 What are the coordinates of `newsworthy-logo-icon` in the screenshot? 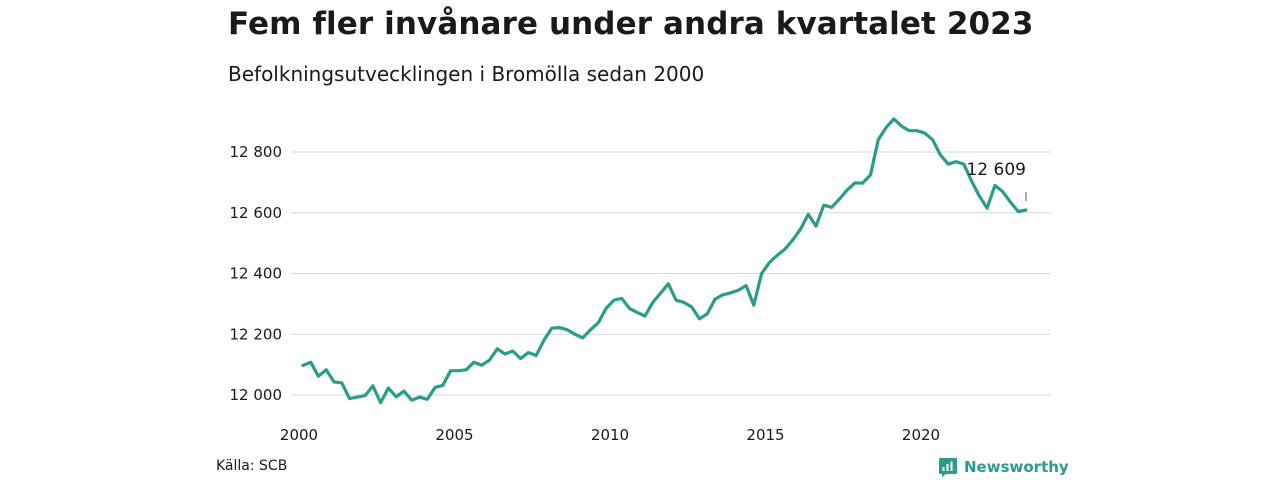 It's located at (948, 467).